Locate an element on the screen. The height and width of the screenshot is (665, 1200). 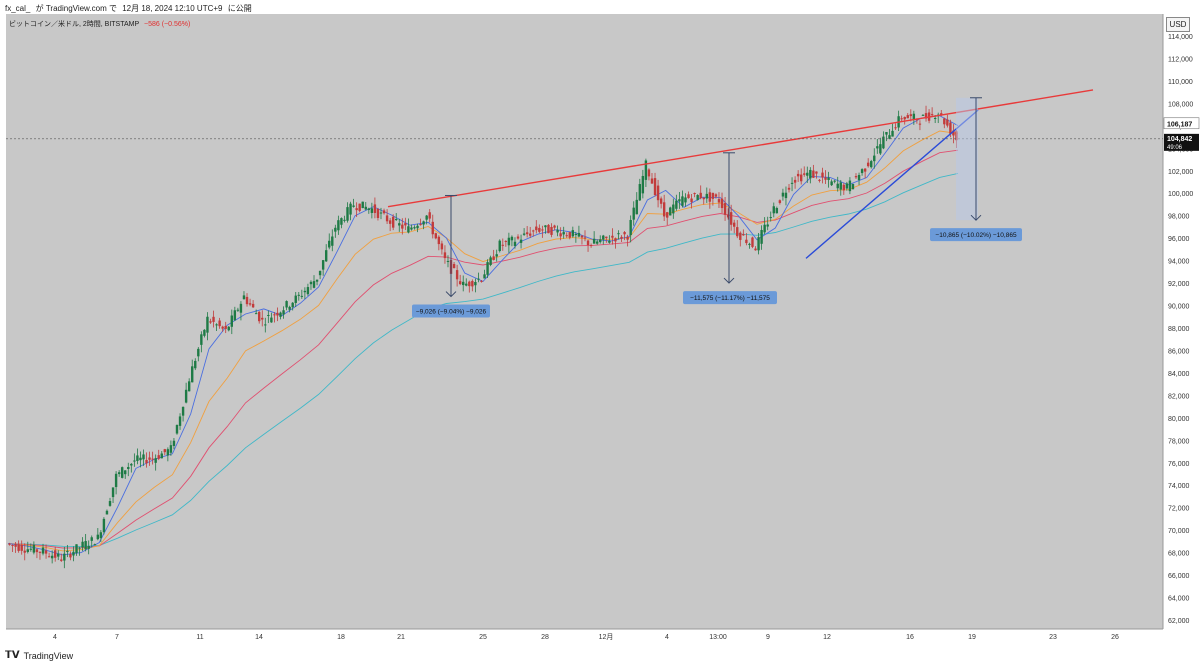
x-tick-label: 25 is located at coordinates (483, 637).